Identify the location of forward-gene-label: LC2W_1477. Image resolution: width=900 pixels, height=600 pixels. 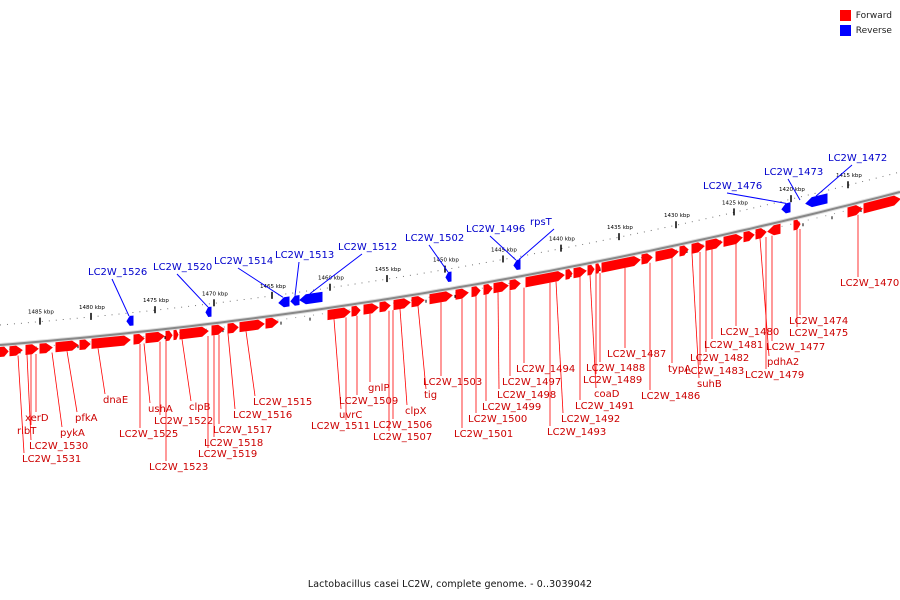
(795, 347).